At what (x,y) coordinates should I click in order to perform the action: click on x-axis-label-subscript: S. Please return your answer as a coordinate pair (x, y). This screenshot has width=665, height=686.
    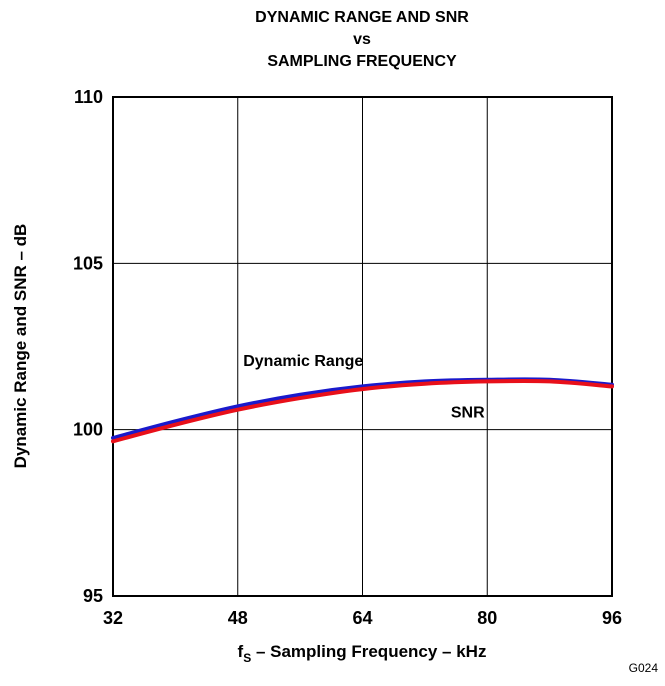
    Looking at the image, I should click on (247, 658).